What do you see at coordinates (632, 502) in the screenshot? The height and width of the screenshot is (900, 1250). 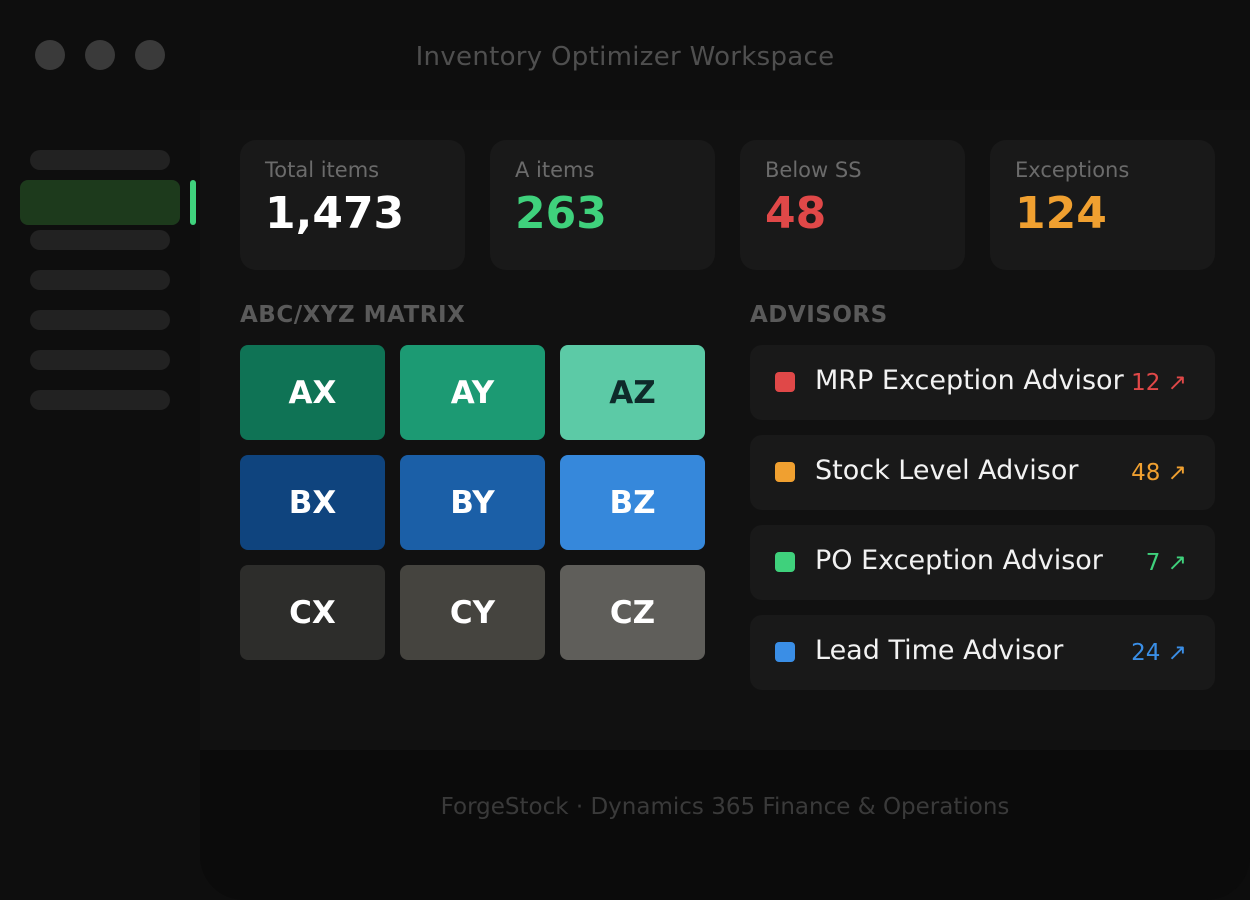 I see `matrix-cell-bz: BZ` at bounding box center [632, 502].